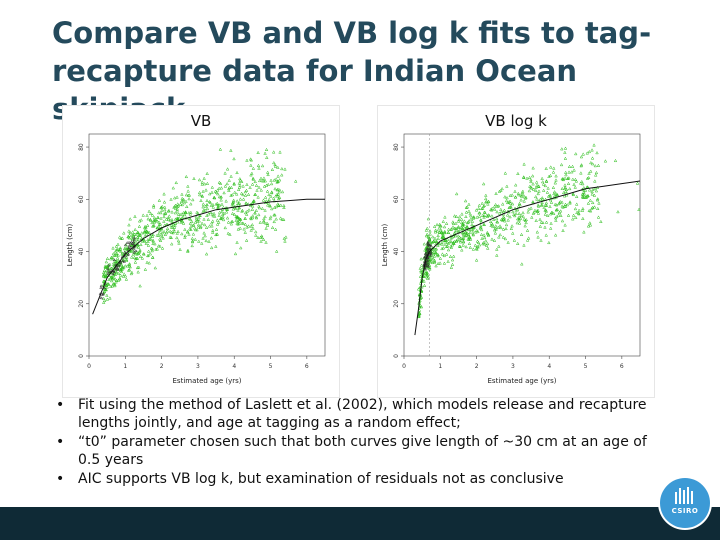 The image size is (720, 540). I want to click on x-axis-label: Estimated age (yrs), so click(207, 381).